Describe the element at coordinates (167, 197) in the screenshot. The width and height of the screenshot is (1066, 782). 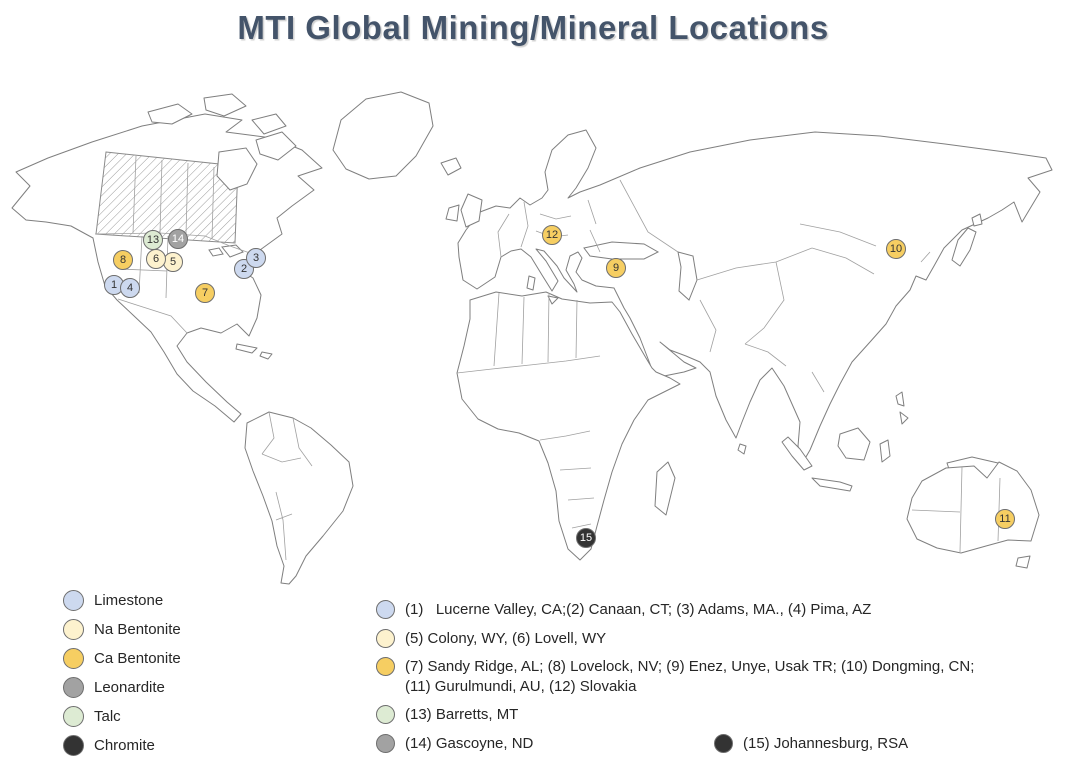
I see `hatched-region` at that location.